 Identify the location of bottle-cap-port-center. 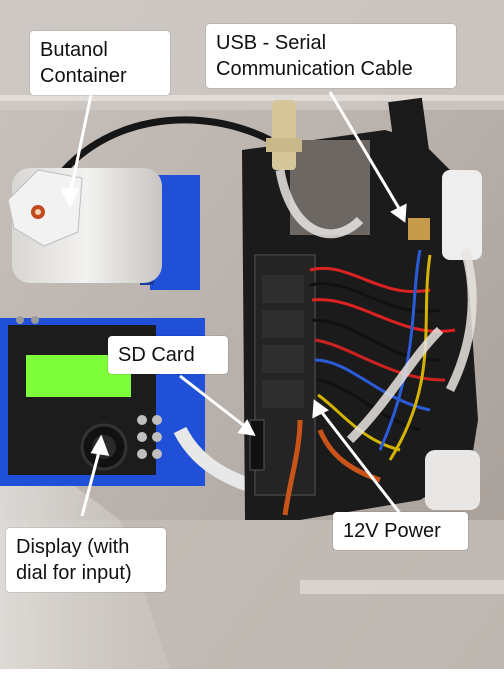
(38, 212).